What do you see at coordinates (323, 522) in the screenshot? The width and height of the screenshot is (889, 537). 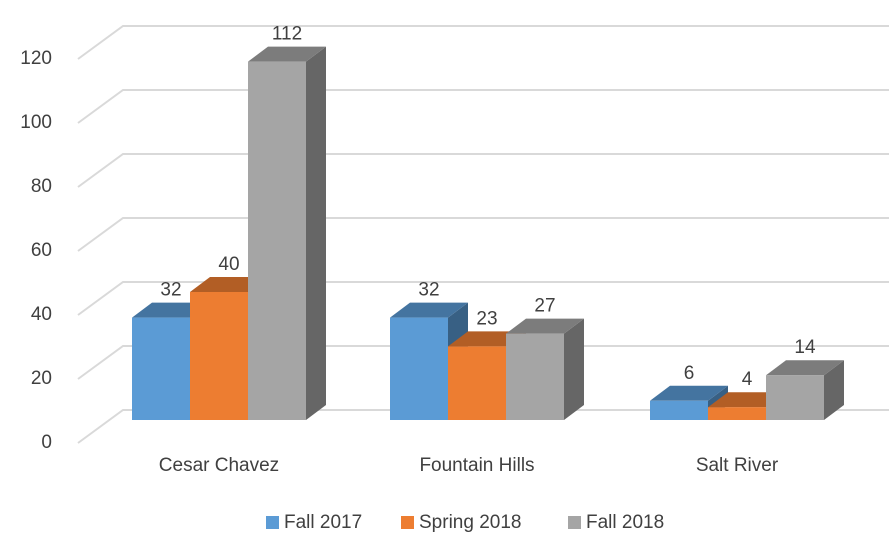 I see `legend-label: Fall 2017` at bounding box center [323, 522].